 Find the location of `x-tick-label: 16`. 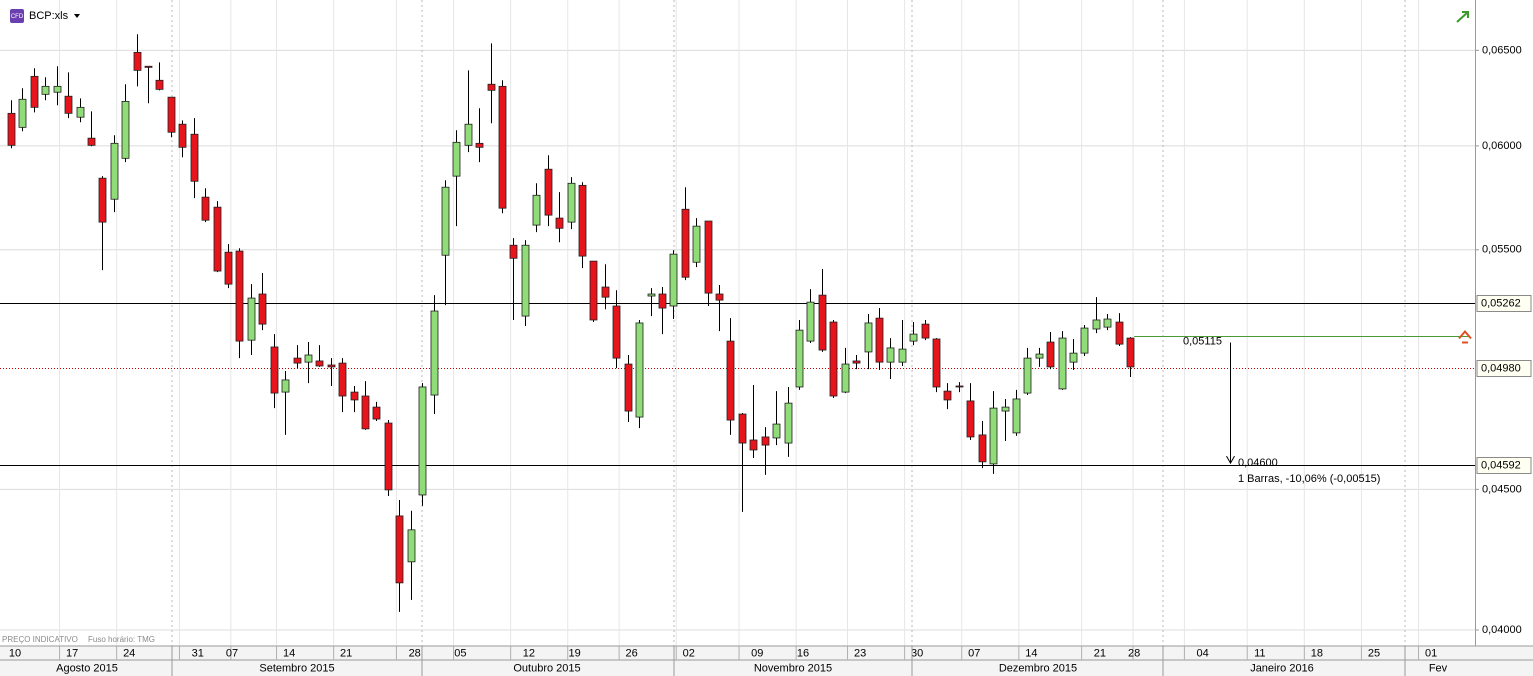

x-tick-label: 16 is located at coordinates (803, 653).